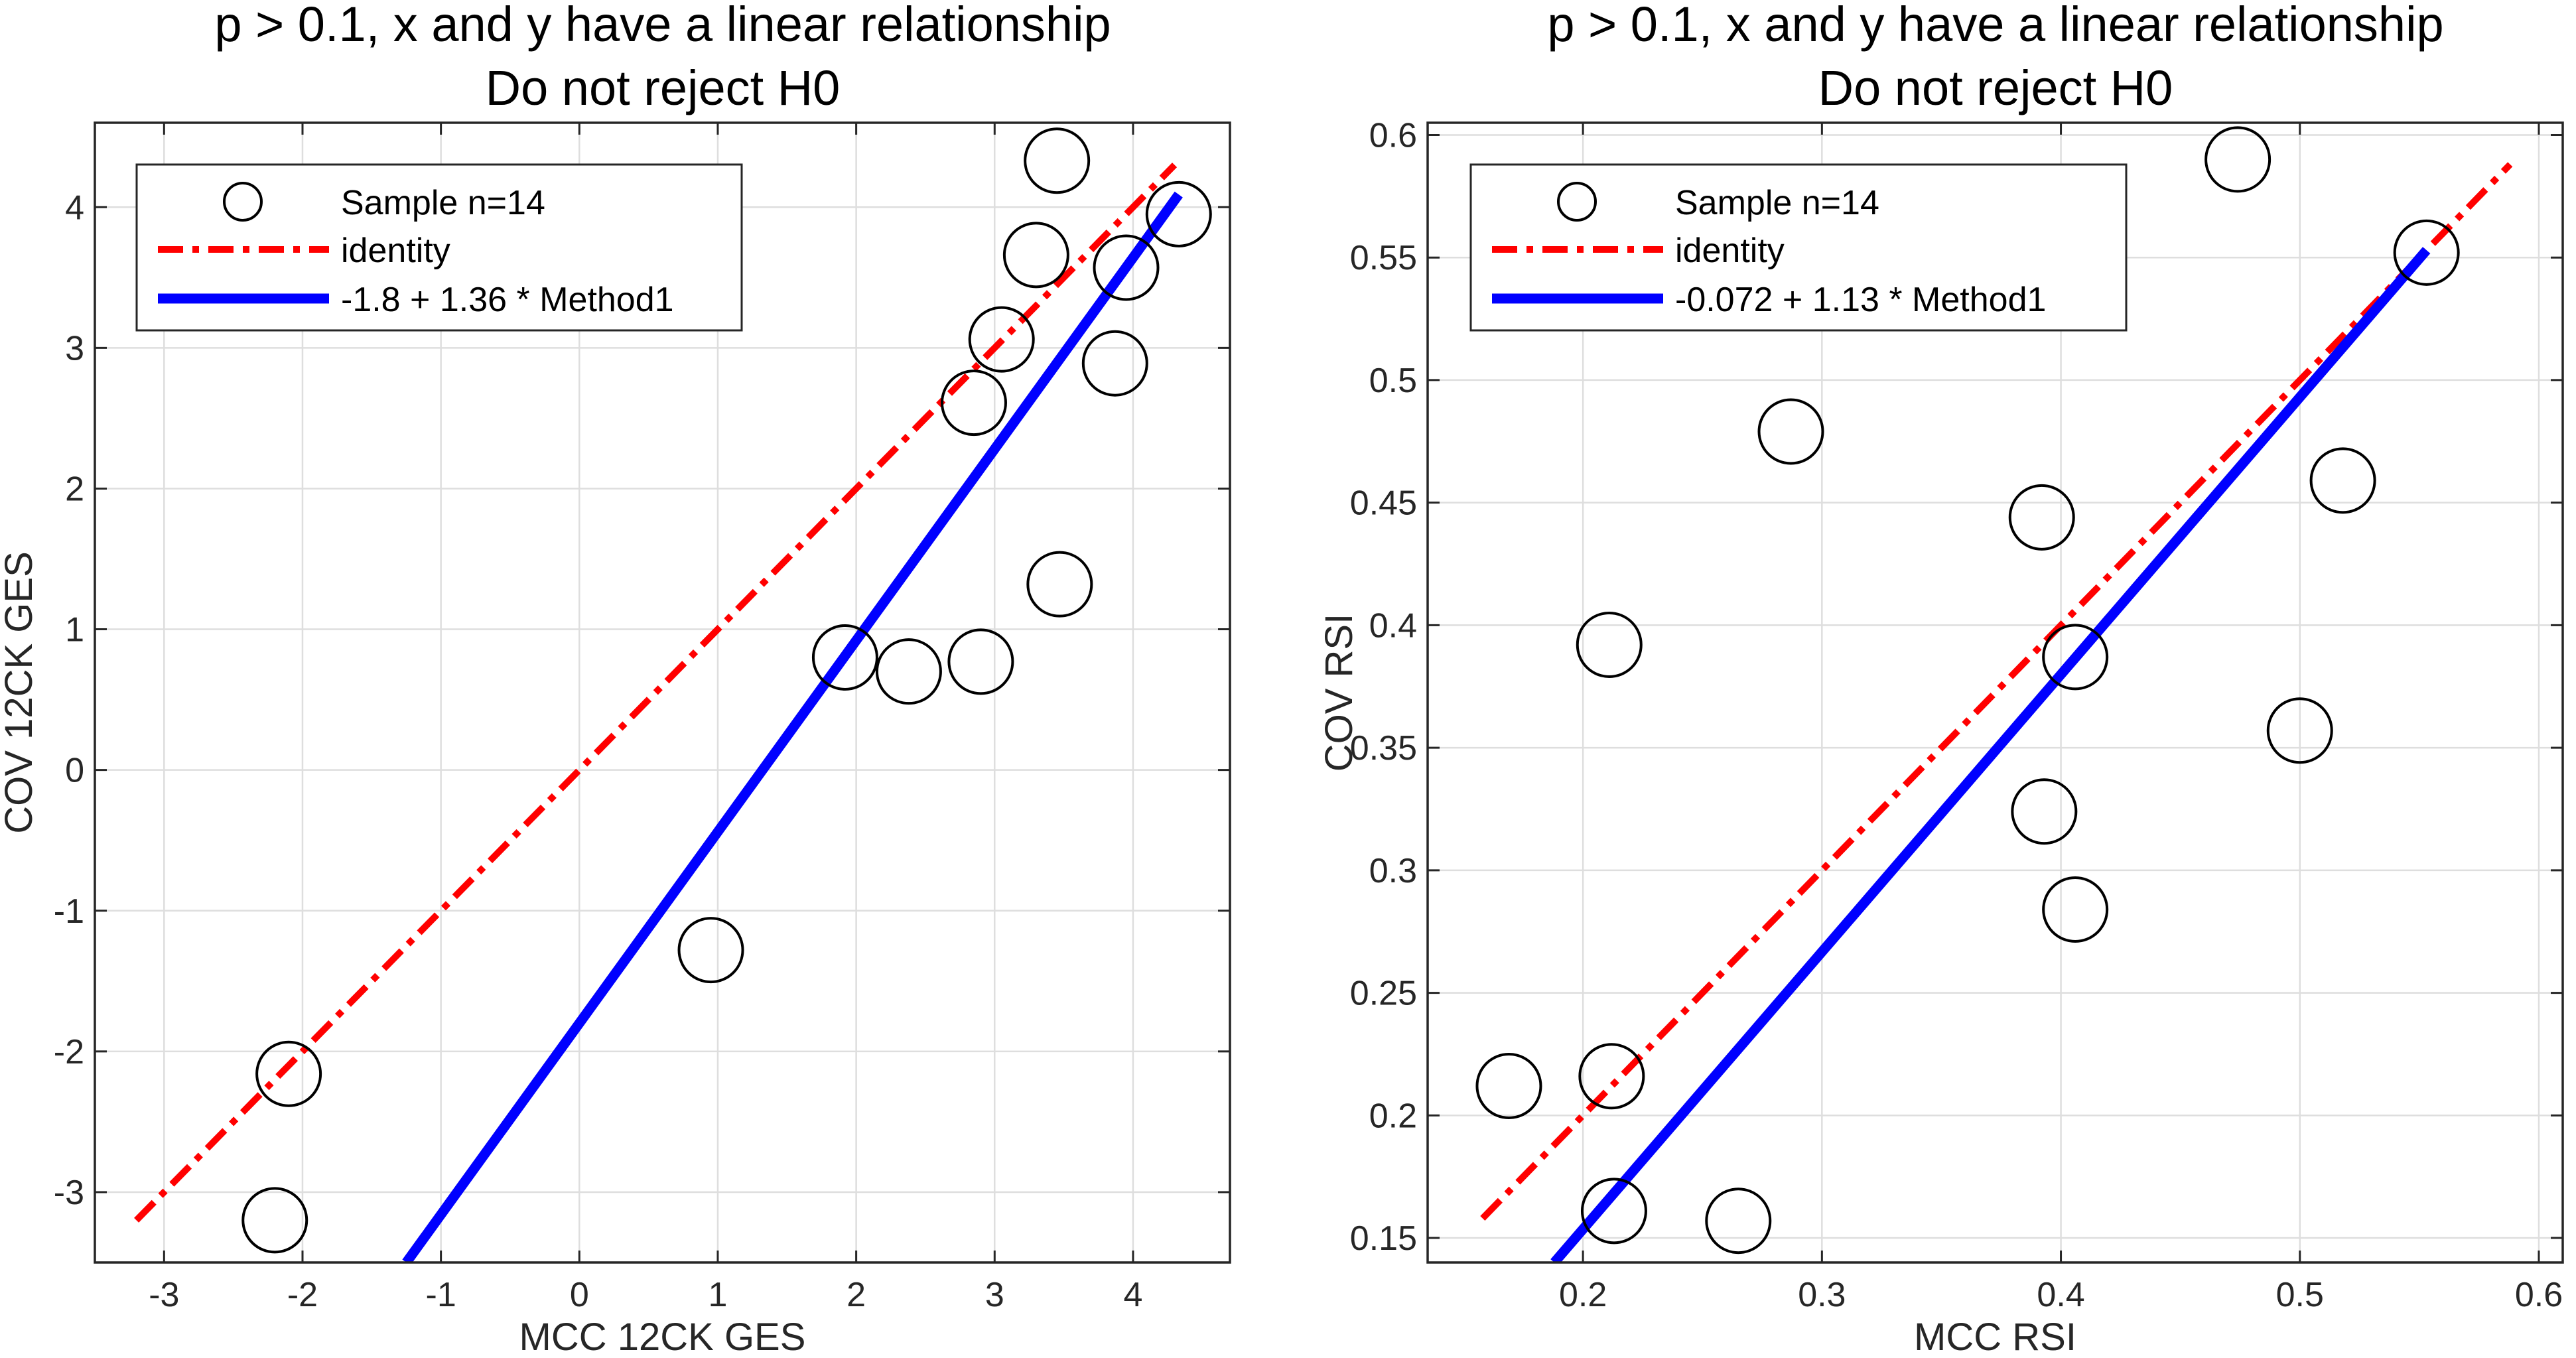 Image resolution: width=2576 pixels, height=1358 pixels. What do you see at coordinates (164, 1295) in the screenshot?
I see `x-tick-label: -3` at bounding box center [164, 1295].